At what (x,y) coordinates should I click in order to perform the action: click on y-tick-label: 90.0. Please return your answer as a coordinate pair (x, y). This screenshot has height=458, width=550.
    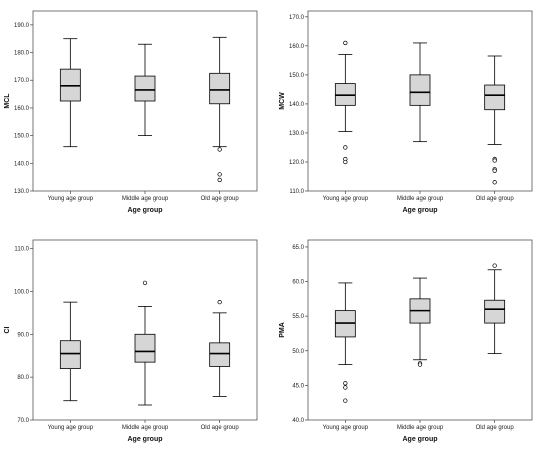
    Looking at the image, I should click on (23, 335).